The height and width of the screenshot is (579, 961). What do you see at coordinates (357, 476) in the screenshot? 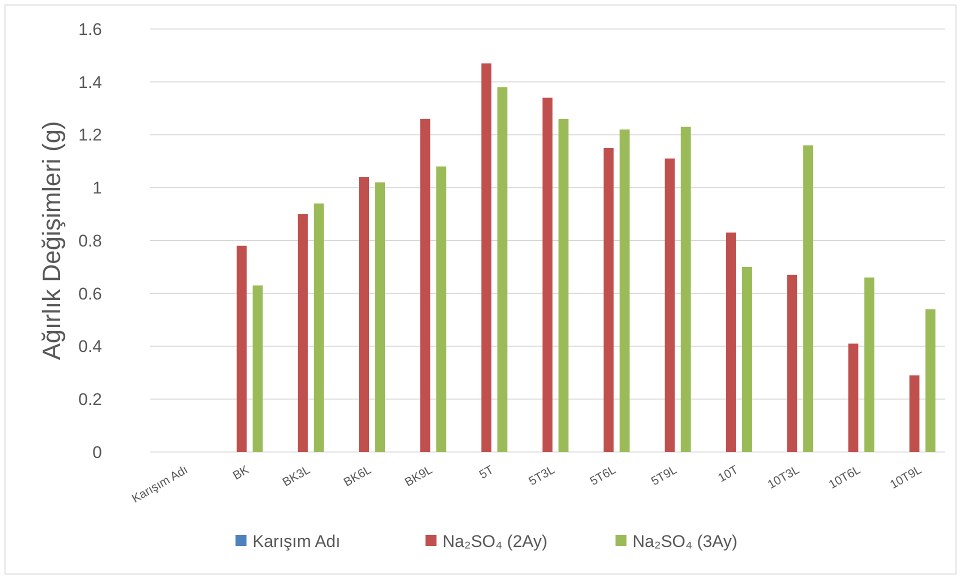
I see `x-tick-label: BK6L` at bounding box center [357, 476].